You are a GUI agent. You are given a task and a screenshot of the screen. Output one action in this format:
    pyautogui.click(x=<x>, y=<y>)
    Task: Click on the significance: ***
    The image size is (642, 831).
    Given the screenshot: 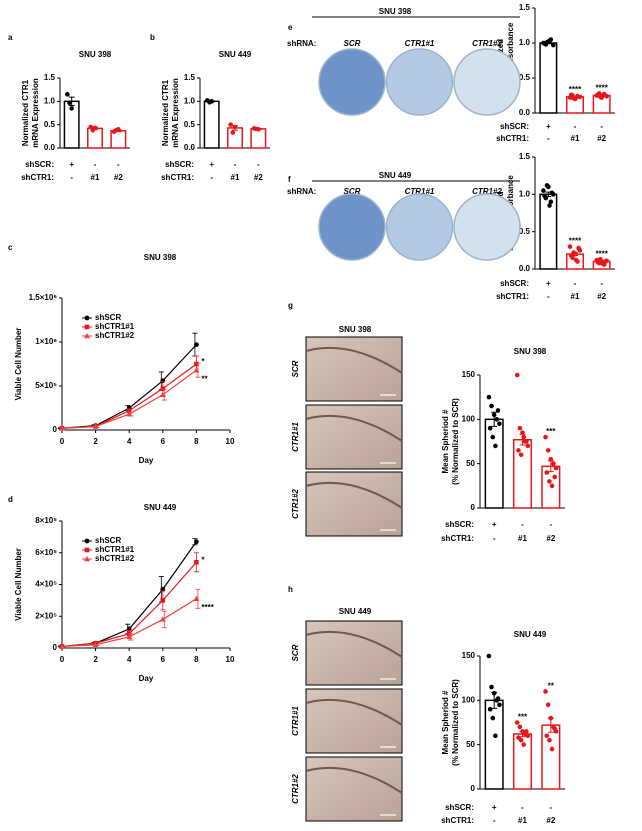 What is the action you would take?
    pyautogui.click(x=523, y=717)
    